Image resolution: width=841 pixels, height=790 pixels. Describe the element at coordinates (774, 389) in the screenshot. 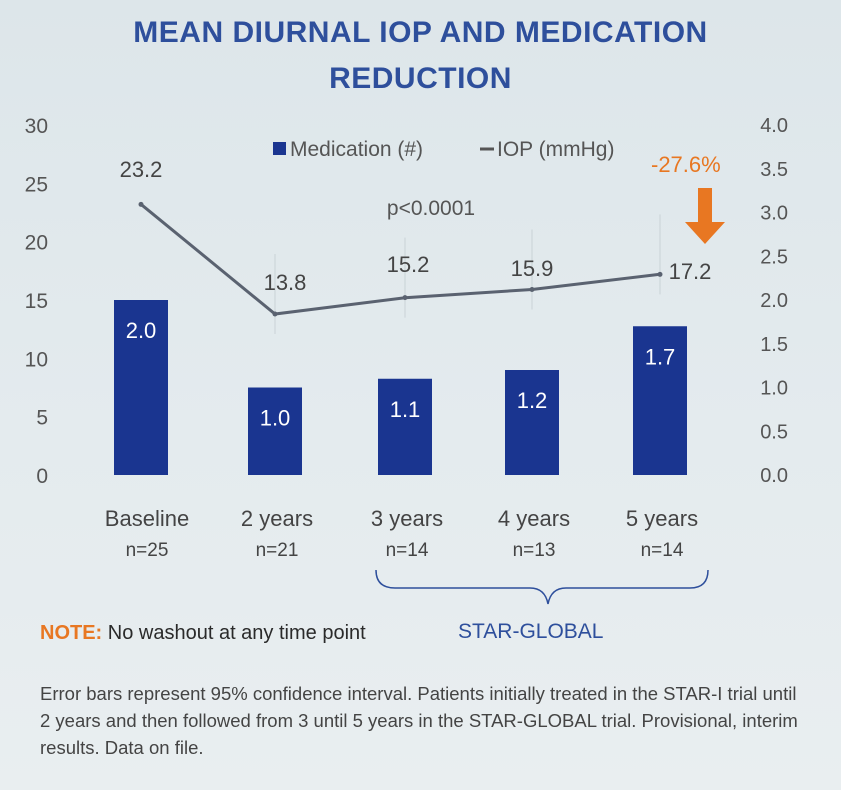

I see `right-axis-tick: 1.0` at that location.